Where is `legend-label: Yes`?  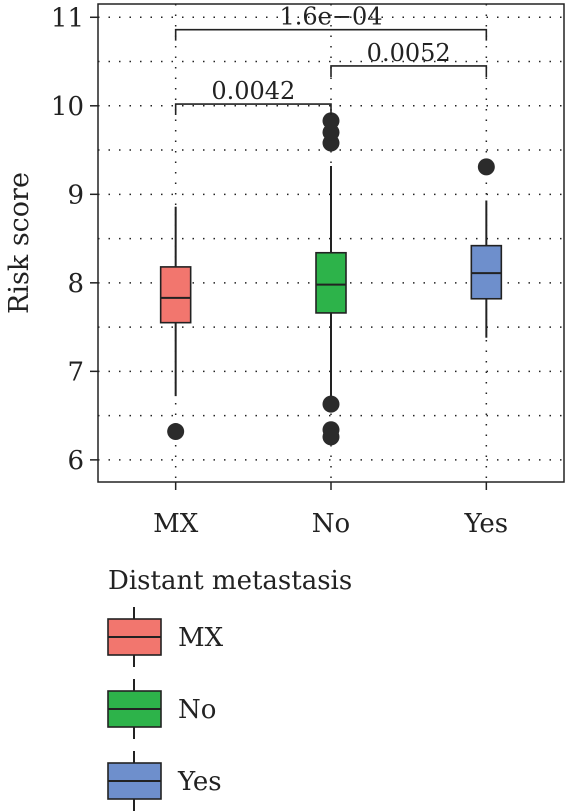 legend-label: Yes is located at coordinates (199, 782).